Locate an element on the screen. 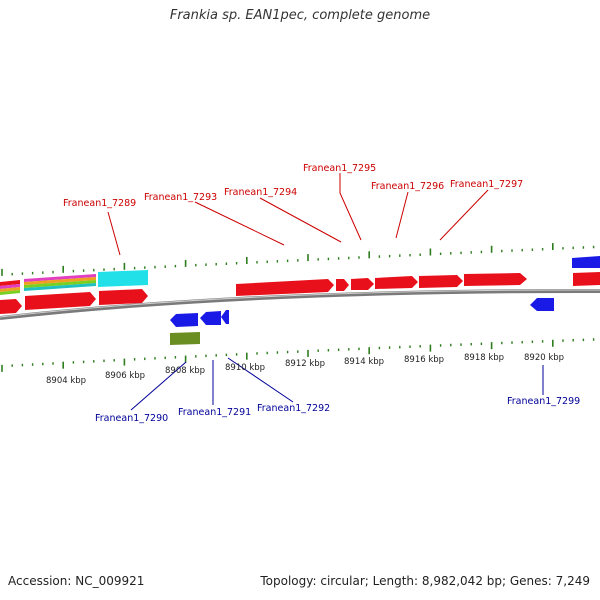  genome-title: Frankia sp. EAN1pec, complete genome is located at coordinates (300, 15).